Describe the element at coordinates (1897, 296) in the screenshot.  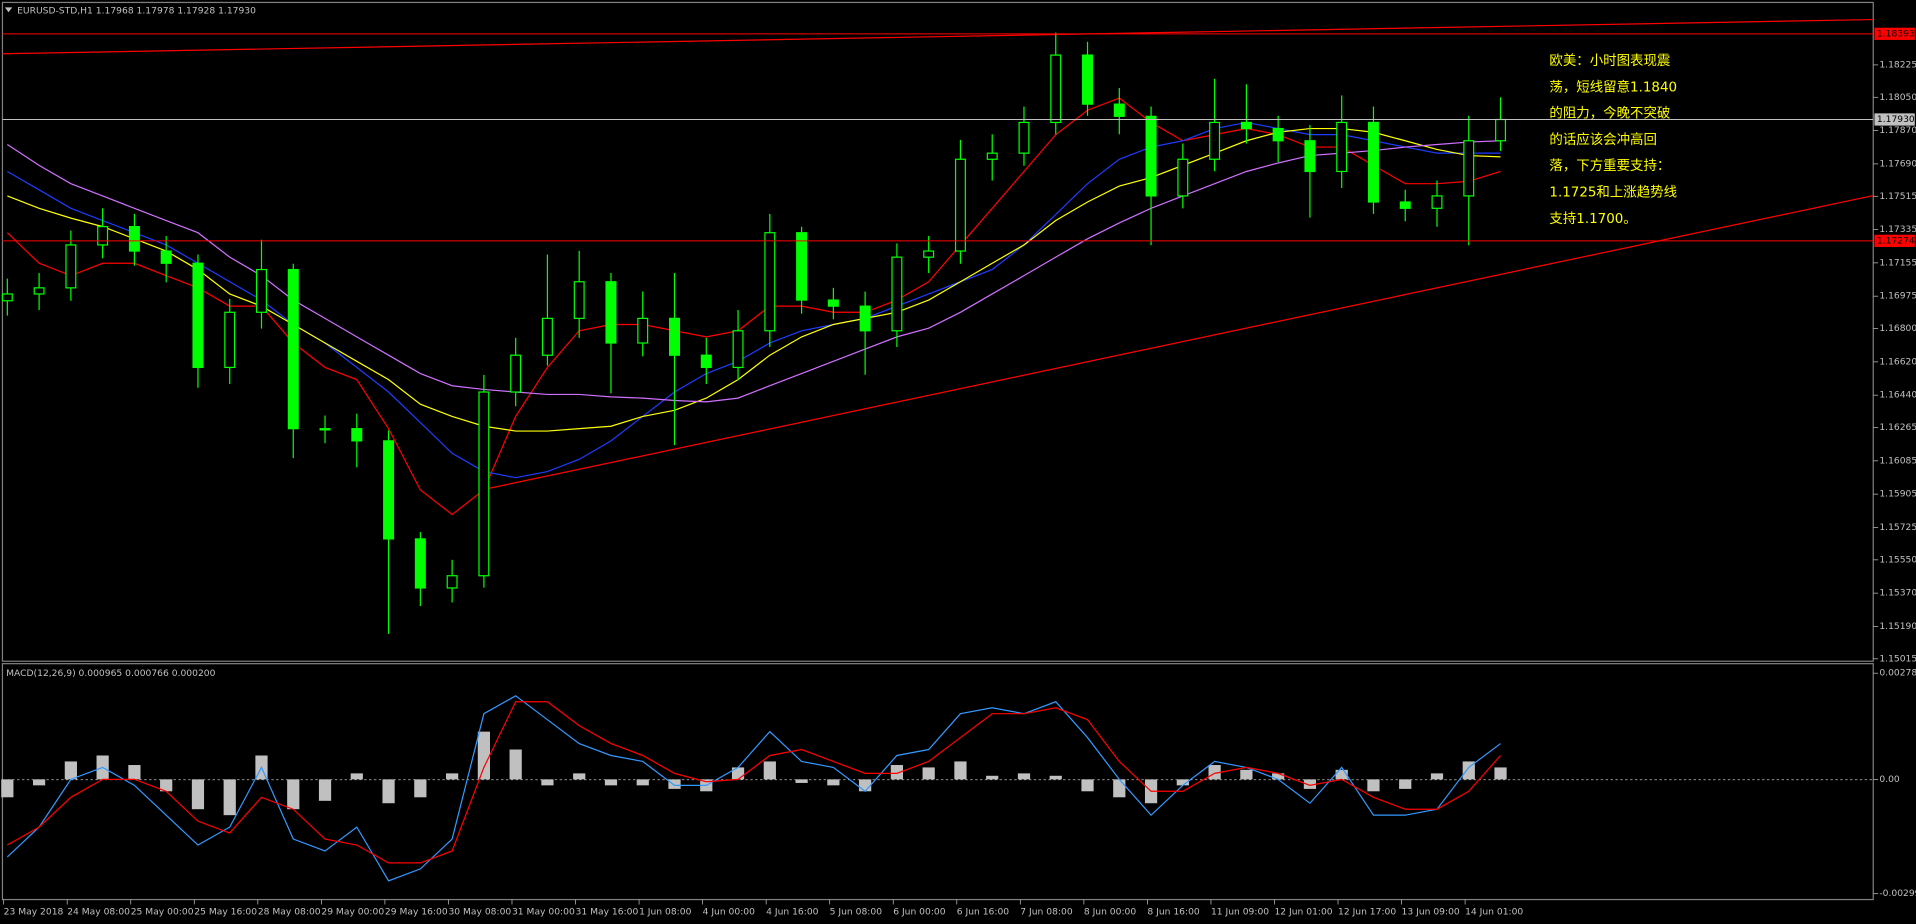
I see `y-tick-label: 1.16975` at that location.